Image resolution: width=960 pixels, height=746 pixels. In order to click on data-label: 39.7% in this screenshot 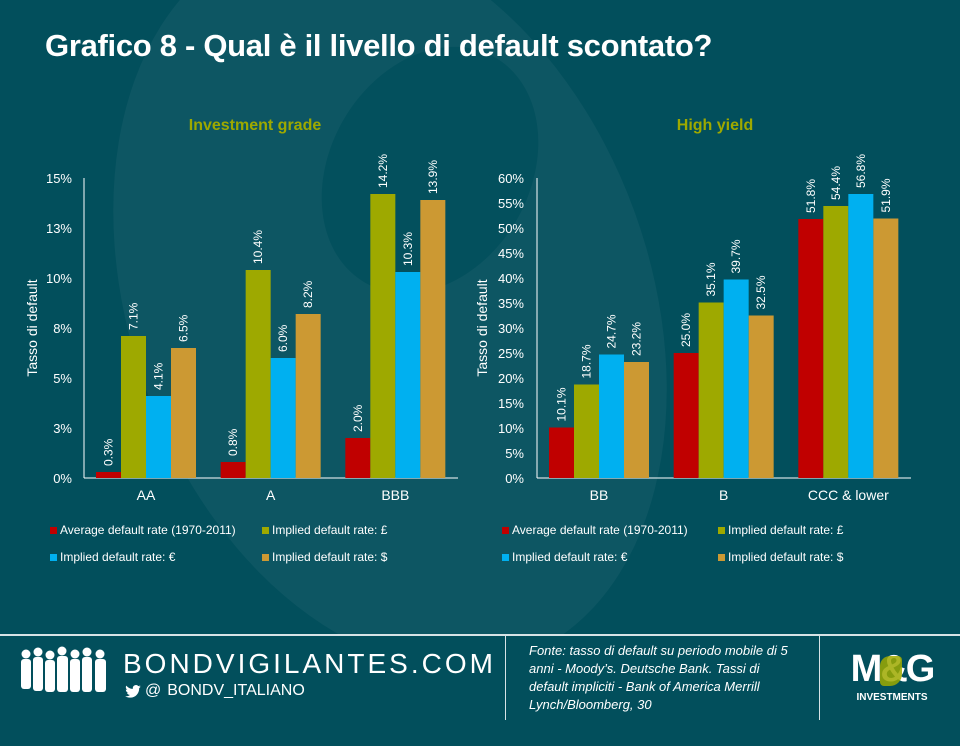, I will do `click(736, 256)`.